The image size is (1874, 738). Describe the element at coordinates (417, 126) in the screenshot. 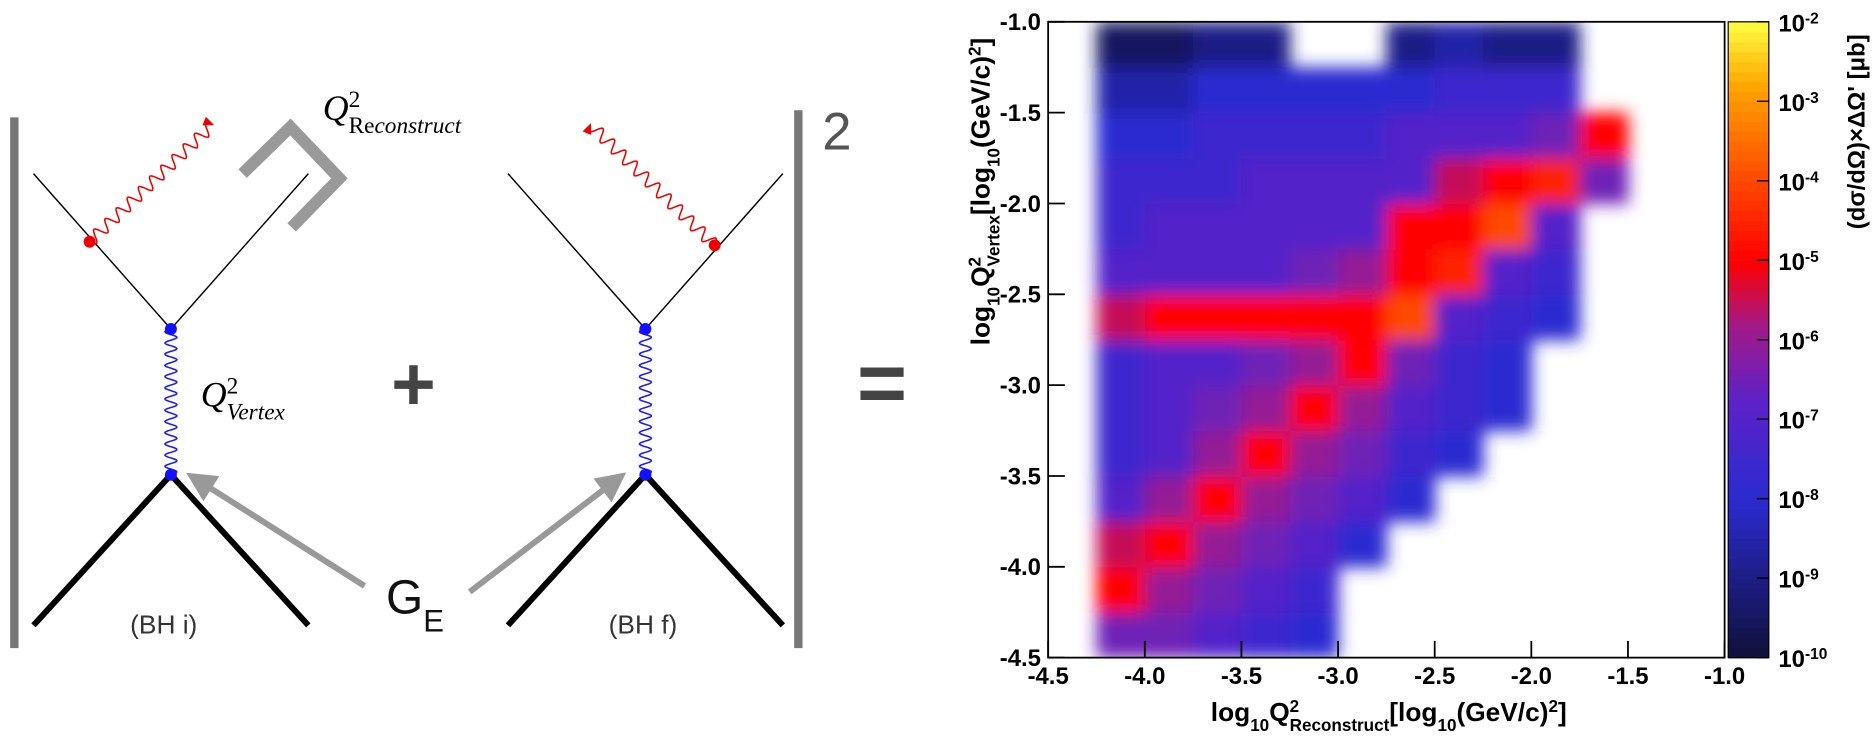

I see `text-part: construct` at that location.